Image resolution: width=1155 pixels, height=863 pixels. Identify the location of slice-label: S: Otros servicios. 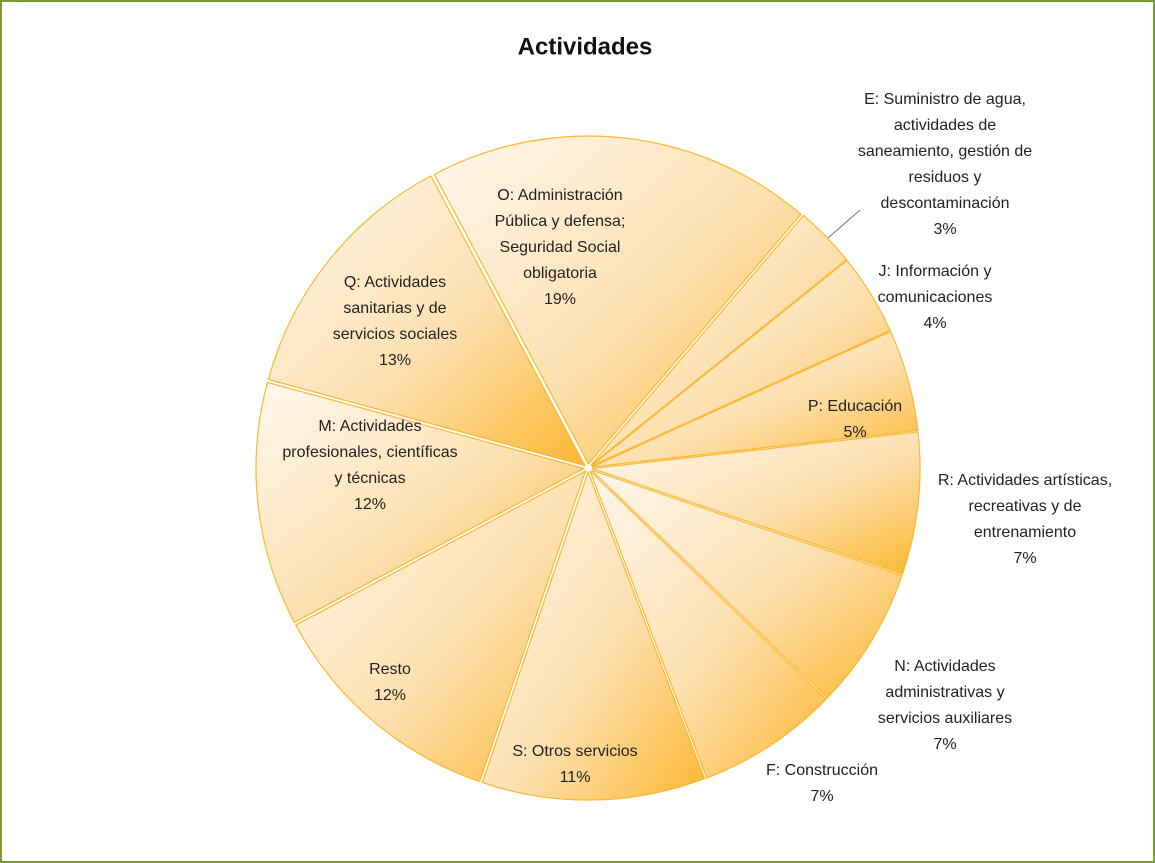
(574, 751).